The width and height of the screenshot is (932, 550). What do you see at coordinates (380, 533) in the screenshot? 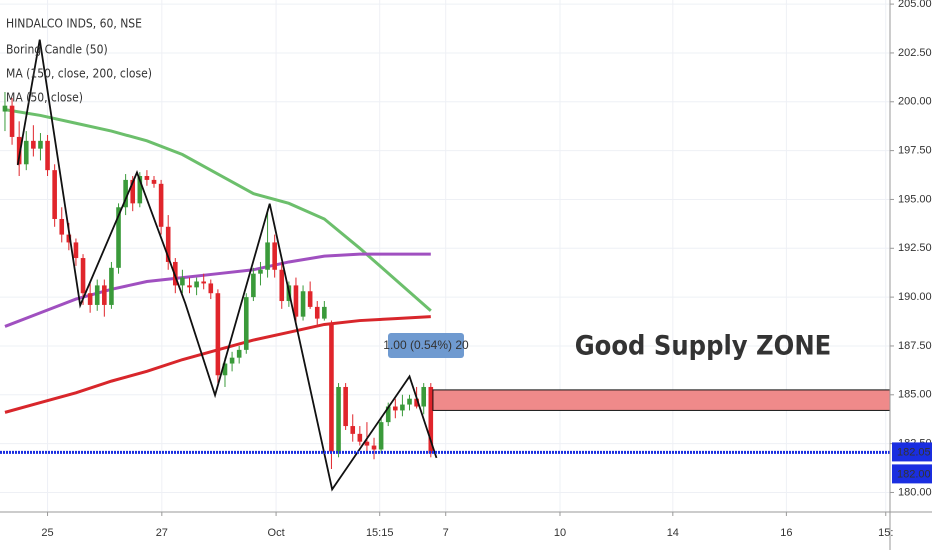
I see `x-tick-label: 15:15` at bounding box center [380, 533].